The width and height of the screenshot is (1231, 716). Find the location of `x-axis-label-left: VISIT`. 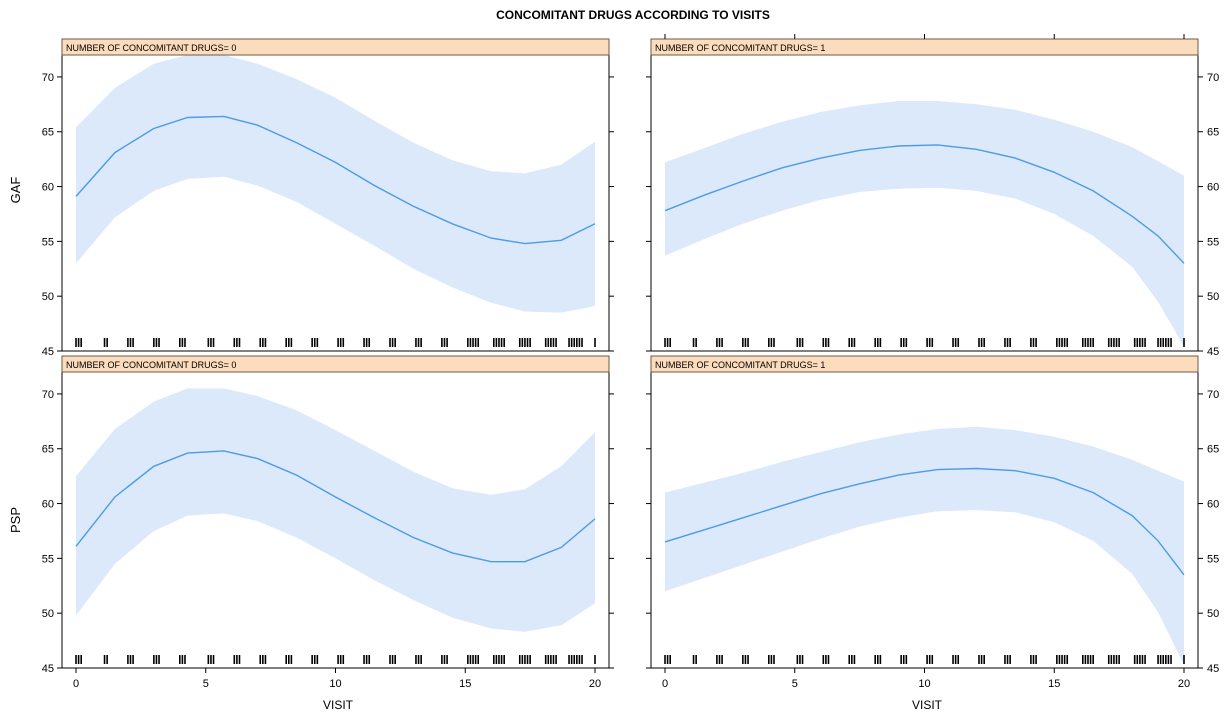

x-axis-label-left: VISIT is located at coordinates (338, 705).